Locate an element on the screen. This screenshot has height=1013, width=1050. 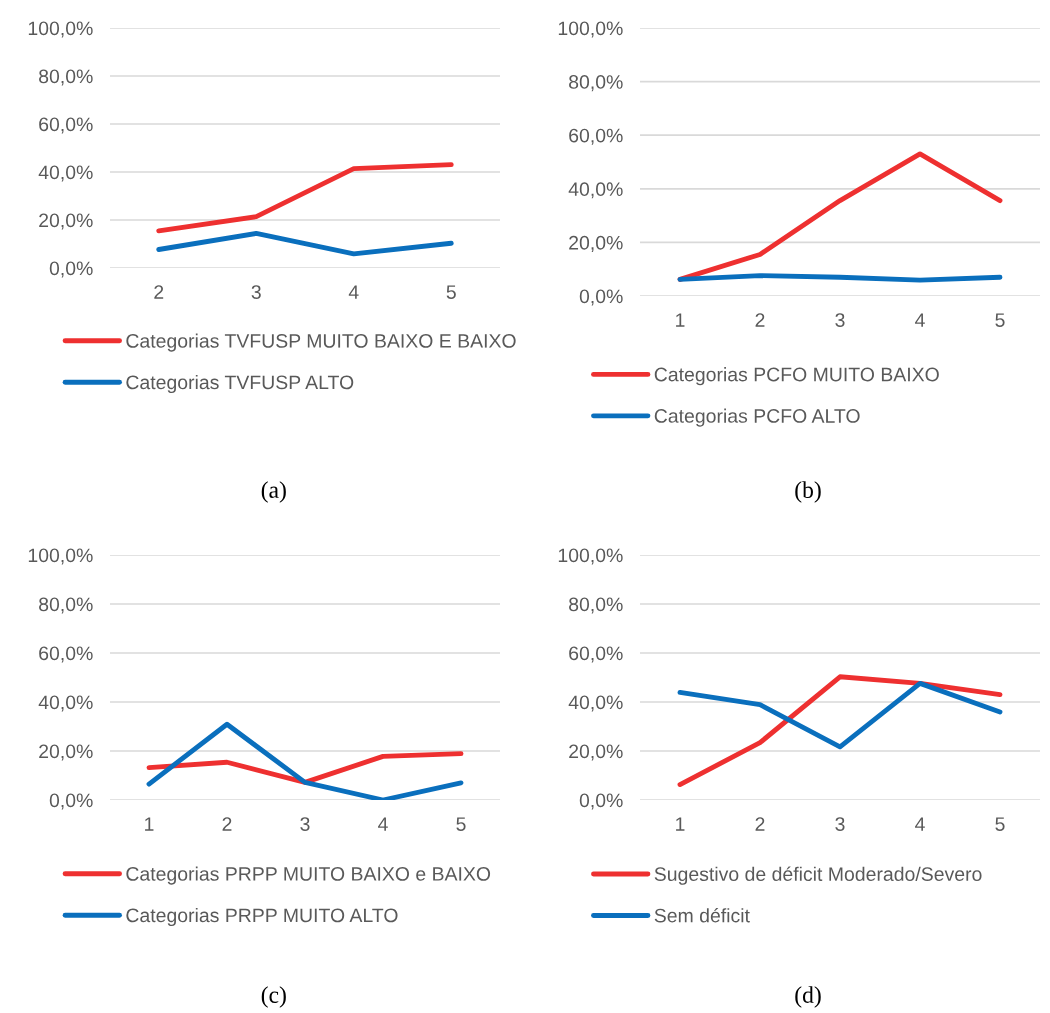
legend-label: Categorias TVFUSP MUITO BAIXO E BAIXO is located at coordinates (321, 342).